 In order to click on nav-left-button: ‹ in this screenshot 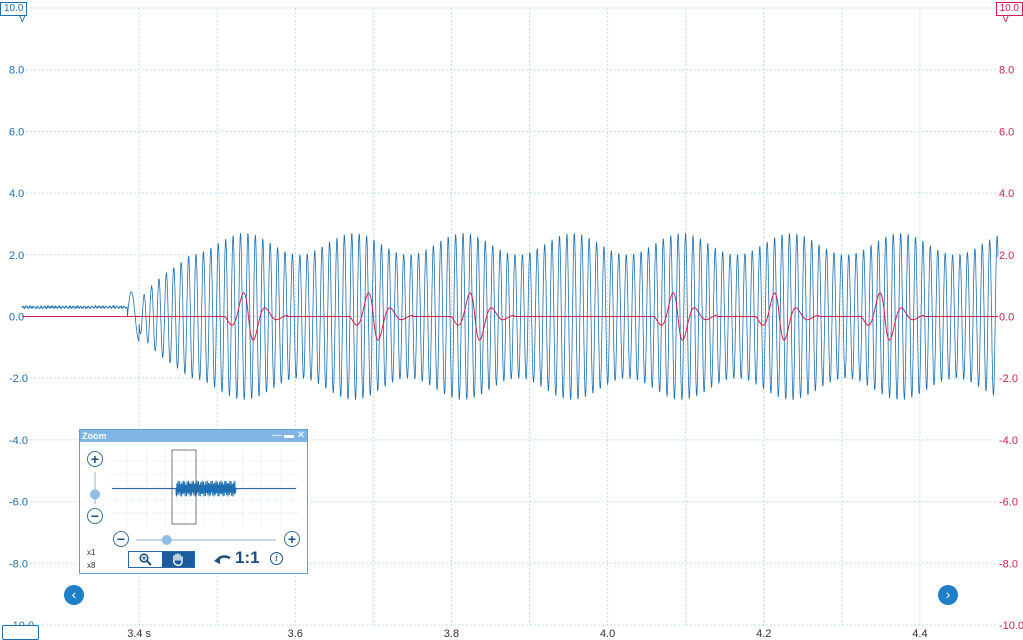, I will do `click(74, 595)`.